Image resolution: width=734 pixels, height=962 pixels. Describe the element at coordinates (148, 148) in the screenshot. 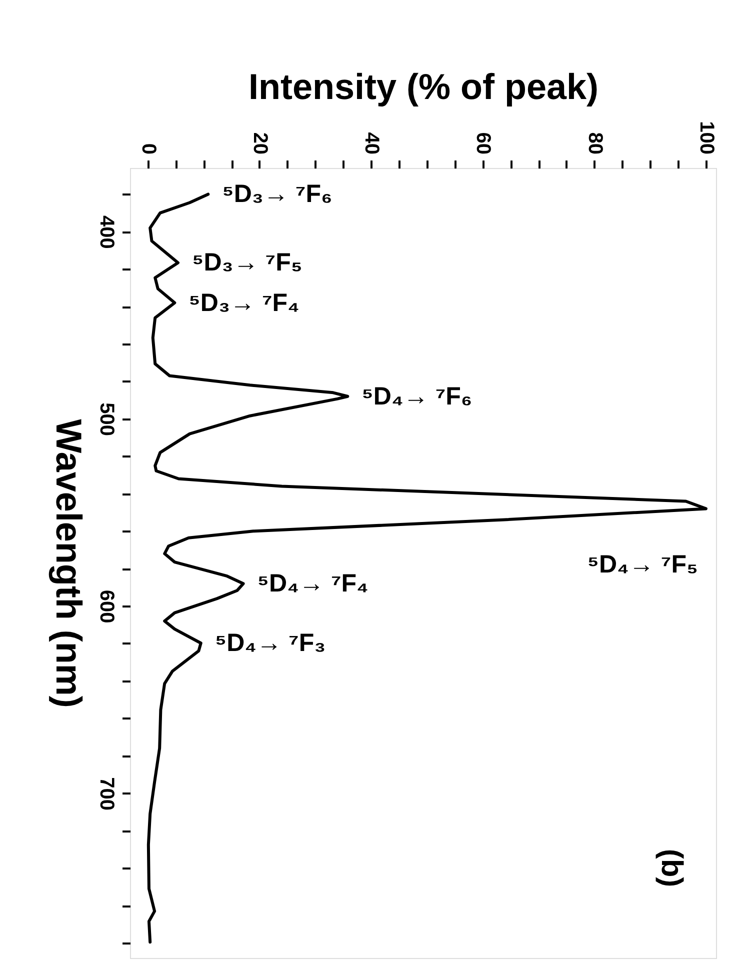

I see `x-tick-label: 0` at that location.